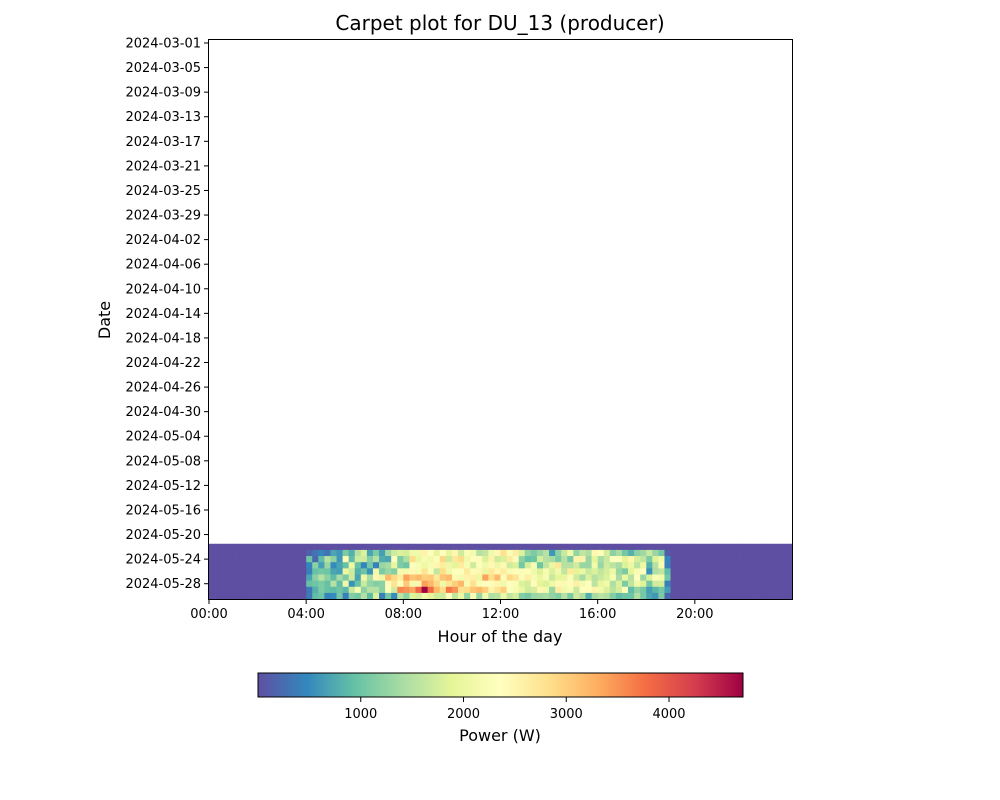 The height and width of the screenshot is (800, 1000). I want to click on x-tick-label: 04:00, so click(305, 614).